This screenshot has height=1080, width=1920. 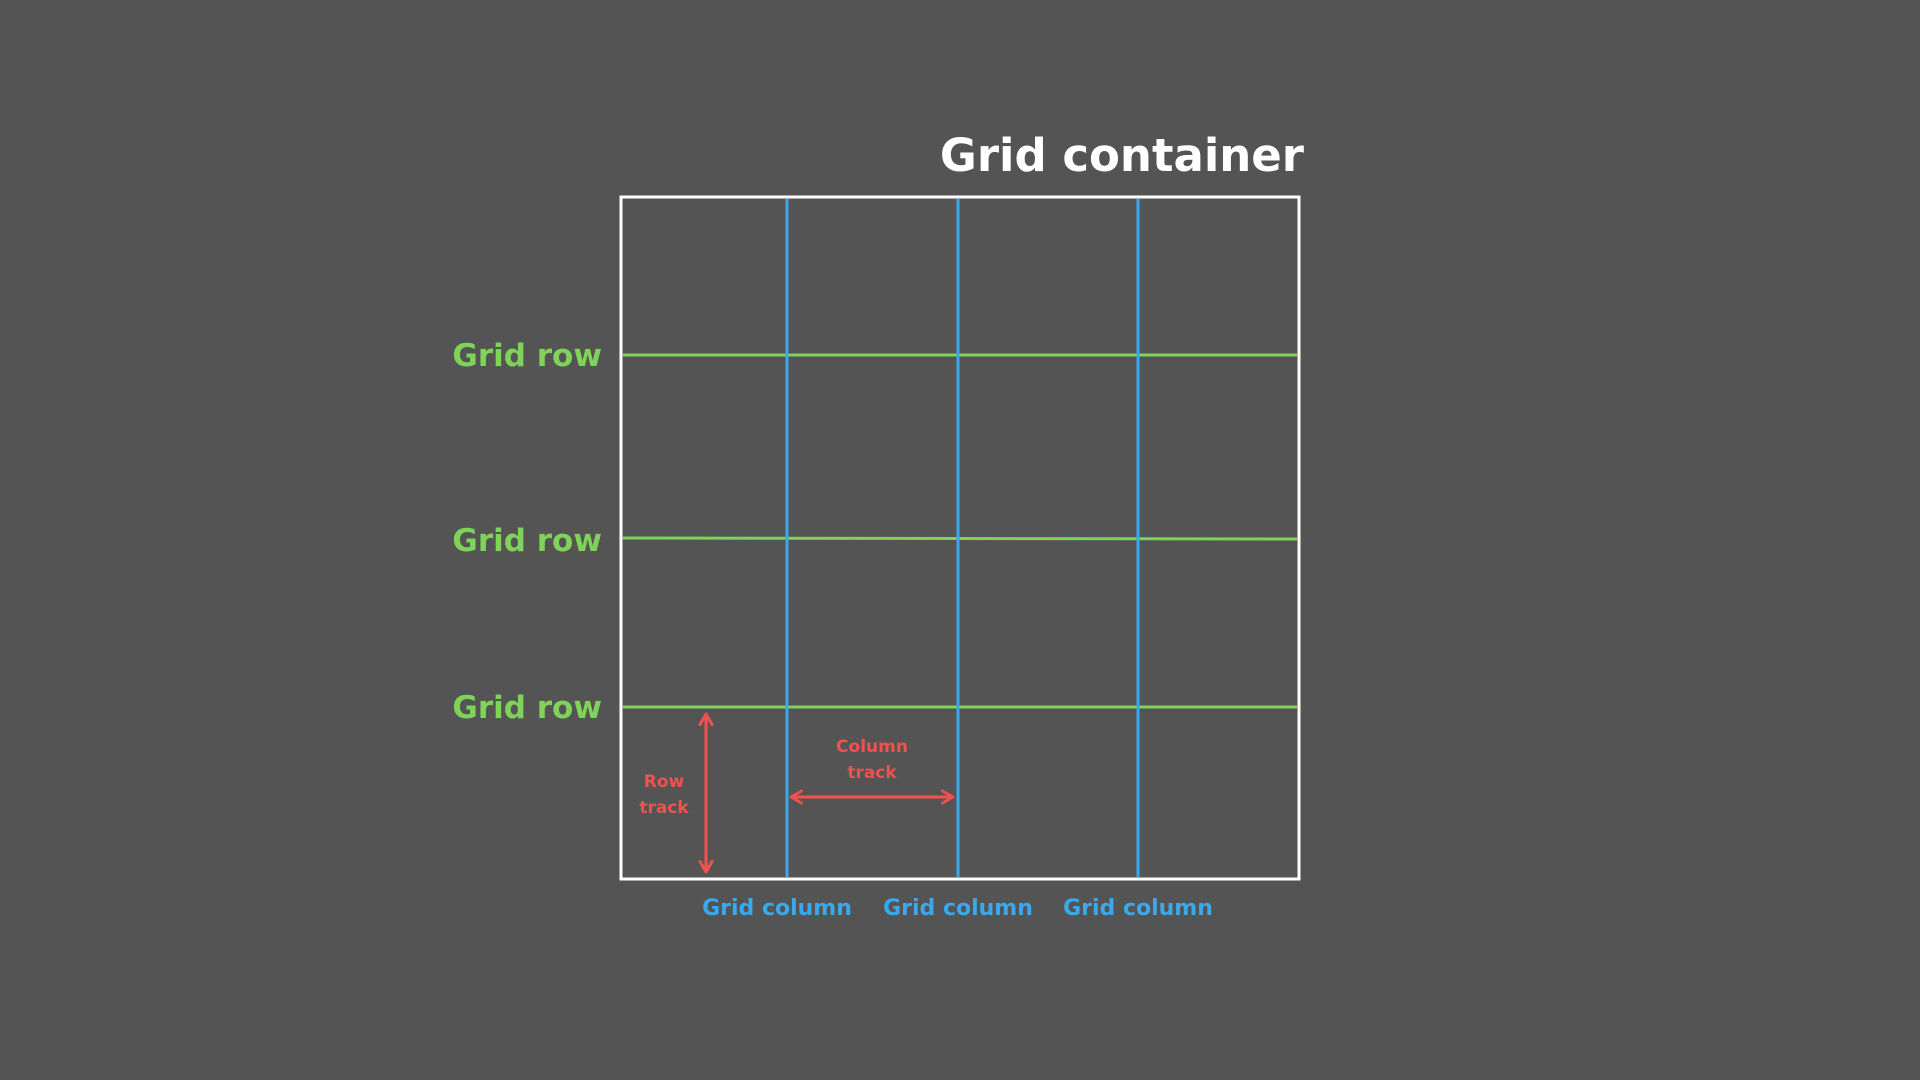 I want to click on grid-row-line, so click(x=960, y=538).